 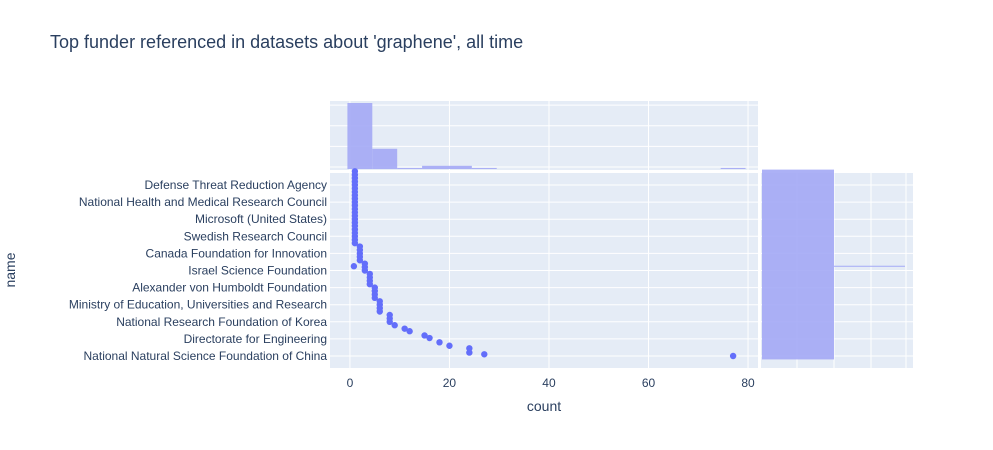 I want to click on x-tick-label: 40, so click(x=549, y=383).